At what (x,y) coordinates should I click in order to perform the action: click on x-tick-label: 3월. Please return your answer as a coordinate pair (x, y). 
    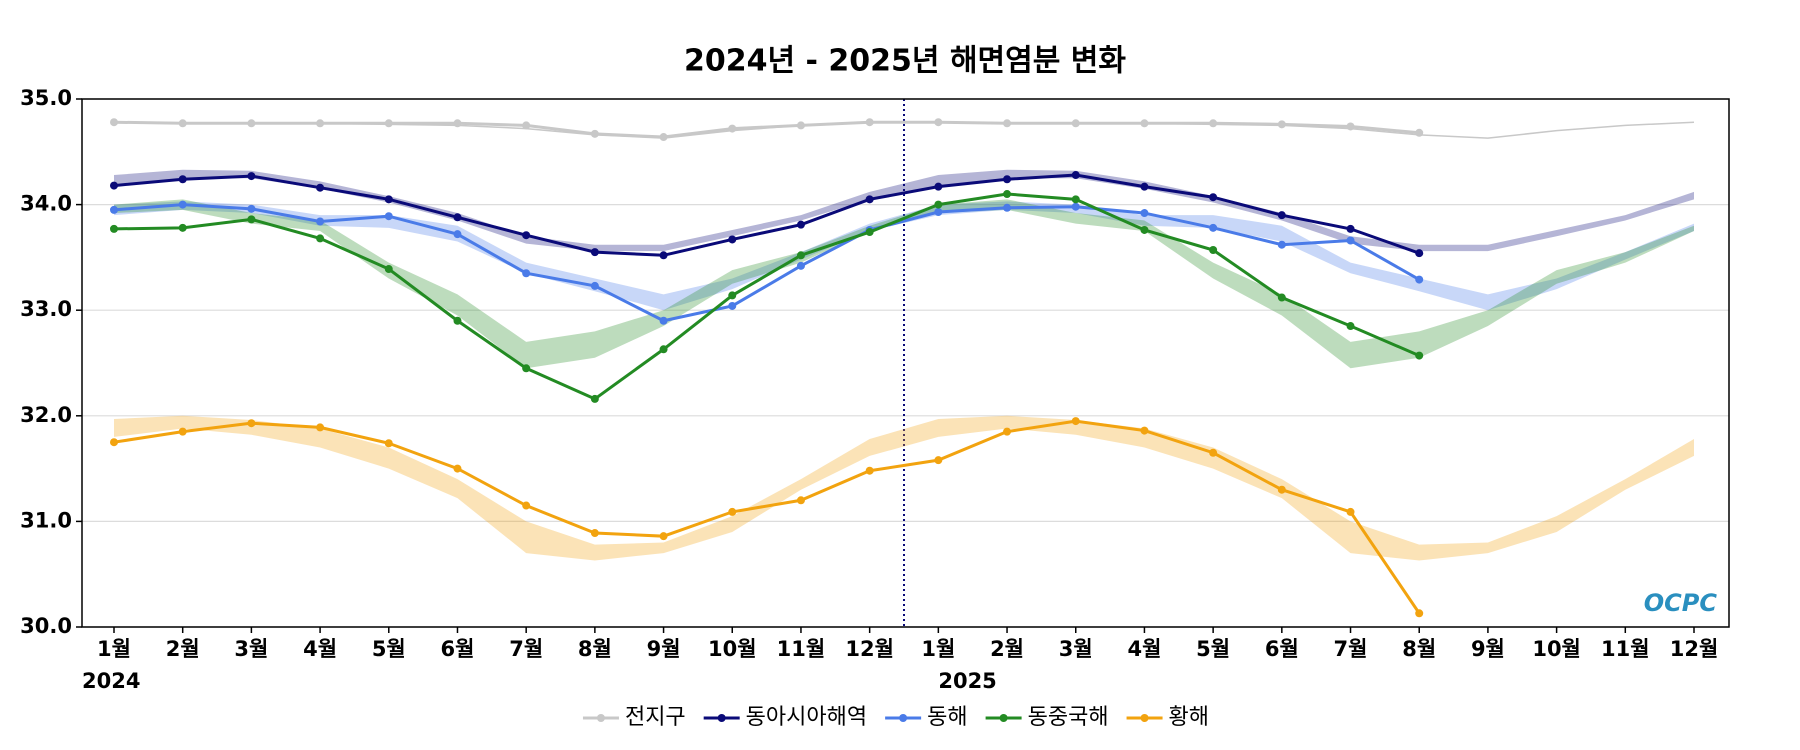
    Looking at the image, I should click on (1076, 649).